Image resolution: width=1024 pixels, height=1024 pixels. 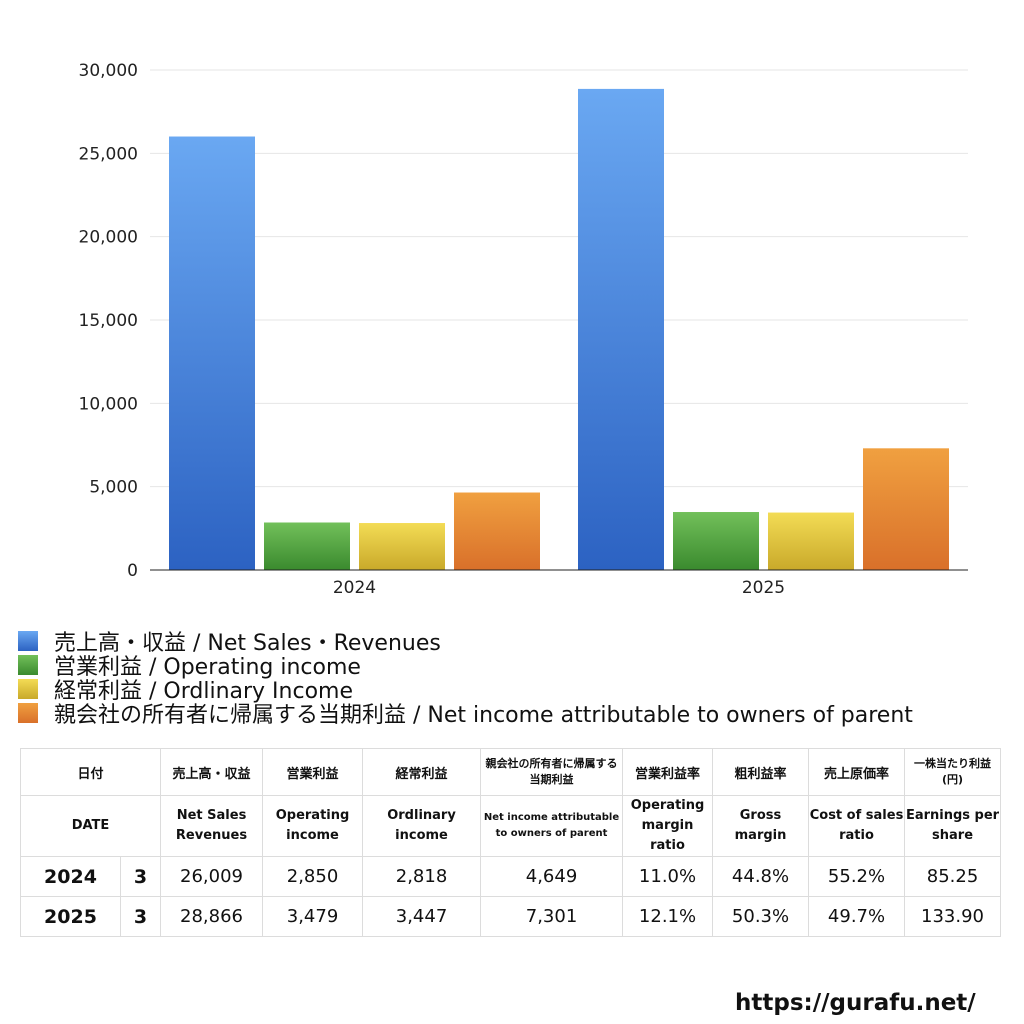 I want to click on legend-item: 経常利益 / Ordlinary Income, so click(x=465, y=690).